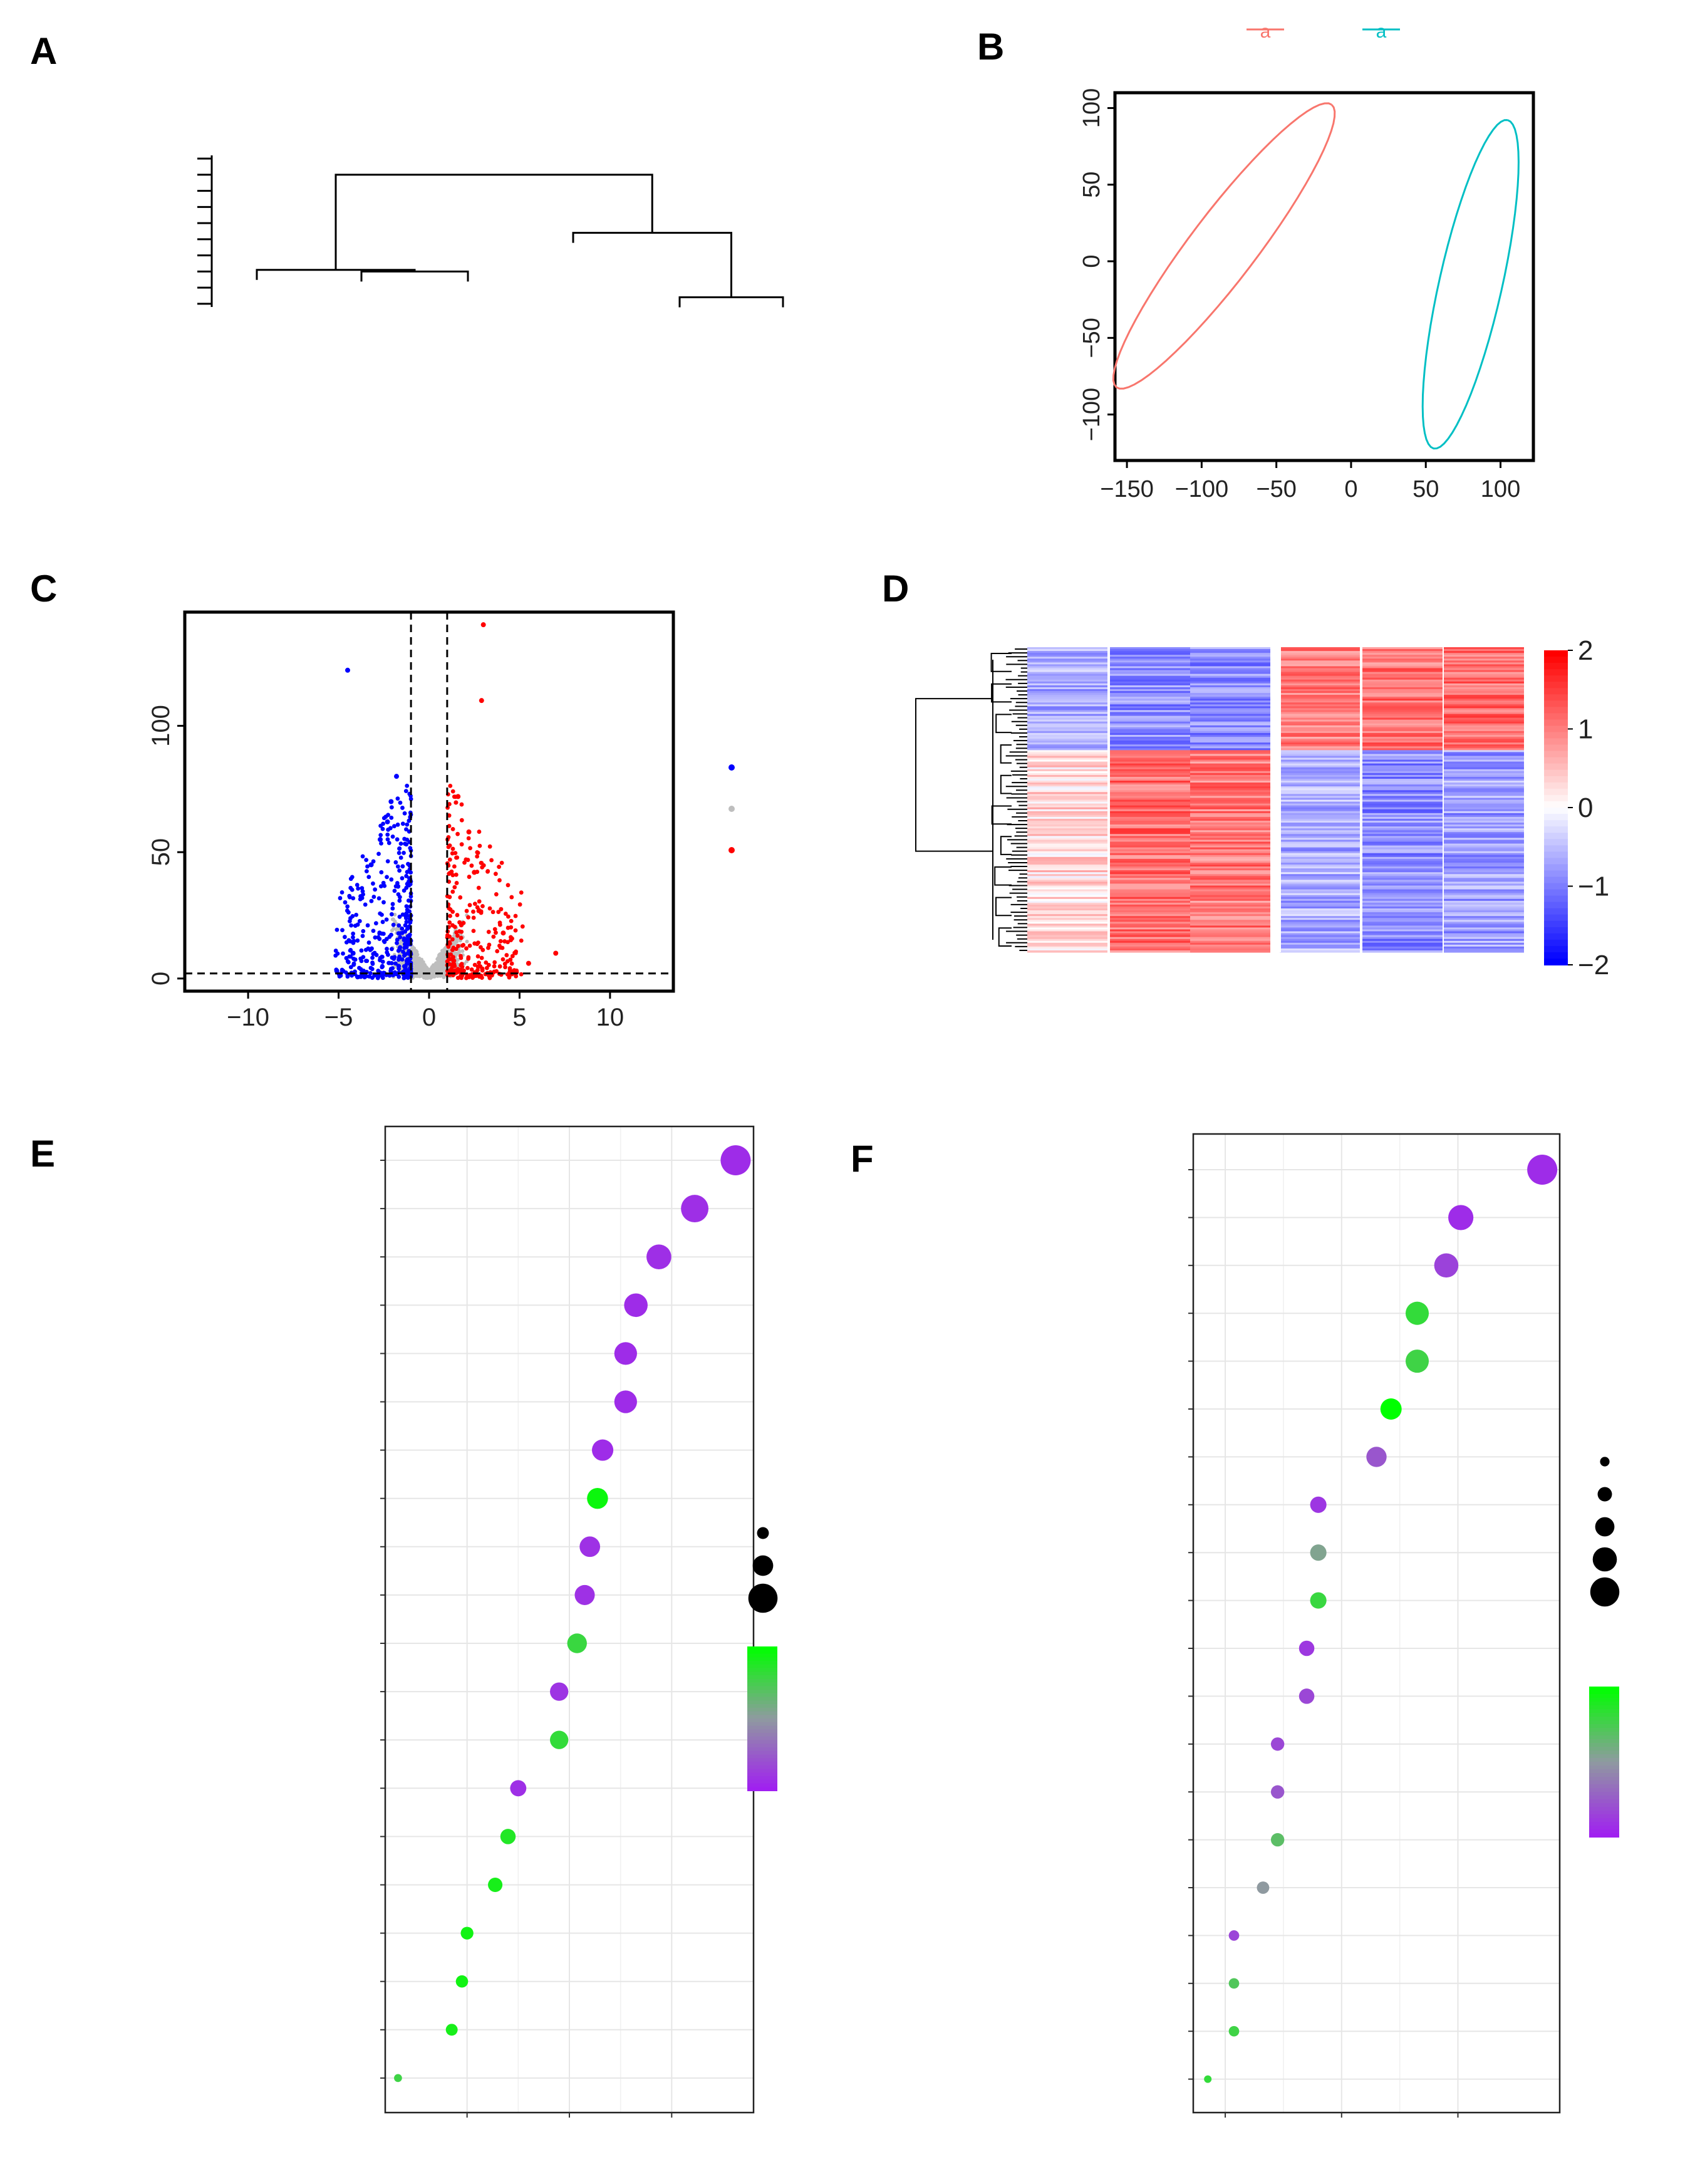  What do you see at coordinates (895, 589) in the screenshot?
I see `panel-label-d: D` at bounding box center [895, 589].